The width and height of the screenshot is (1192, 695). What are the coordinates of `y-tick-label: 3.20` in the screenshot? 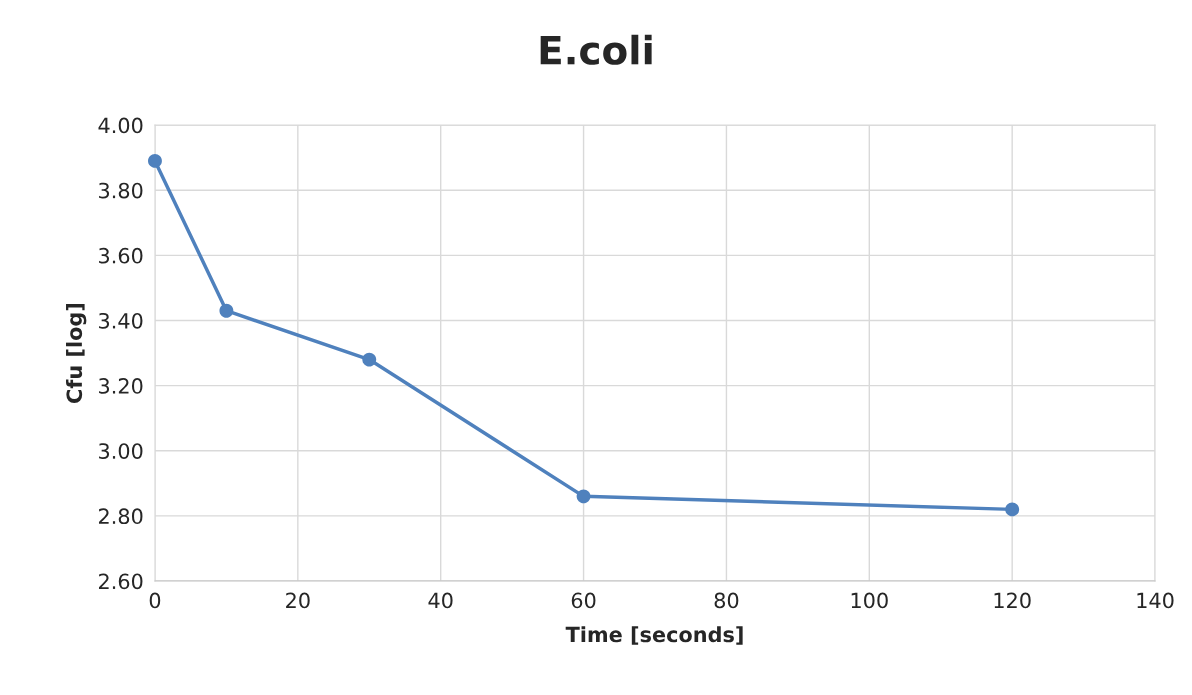 It's located at (121, 386).